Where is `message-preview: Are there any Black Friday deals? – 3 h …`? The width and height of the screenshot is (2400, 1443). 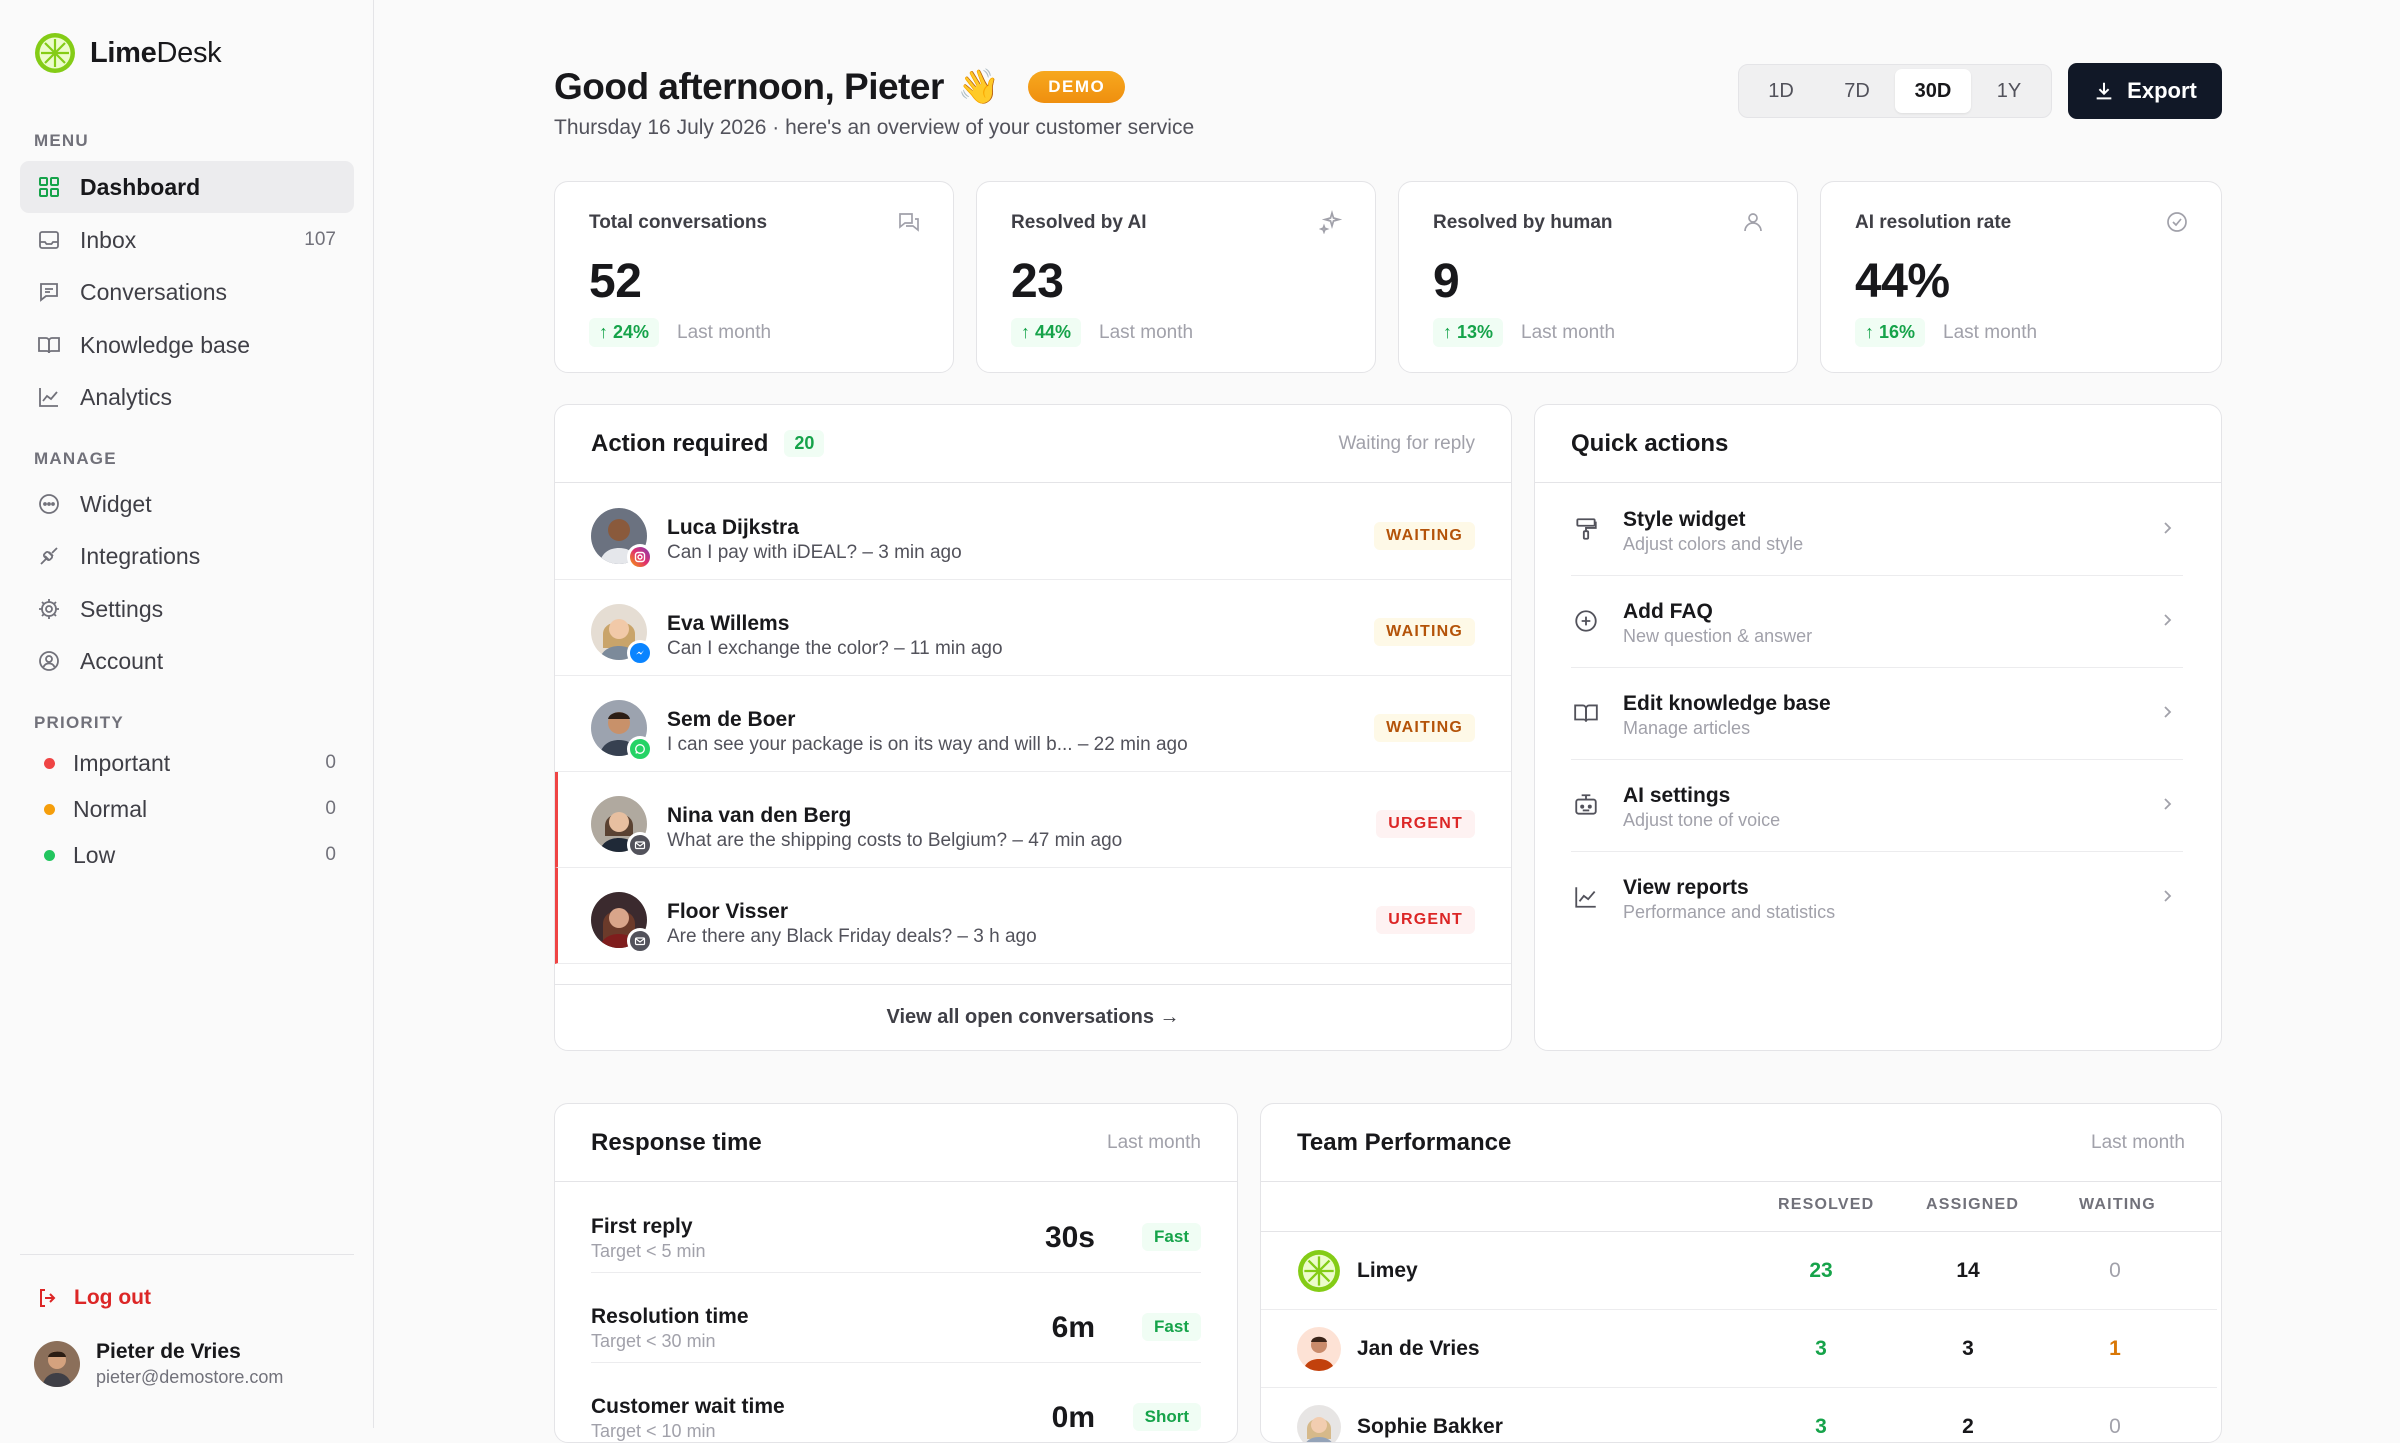
message-preview: Are there any Black Friday deals? – 3 h … is located at coordinates (852, 936).